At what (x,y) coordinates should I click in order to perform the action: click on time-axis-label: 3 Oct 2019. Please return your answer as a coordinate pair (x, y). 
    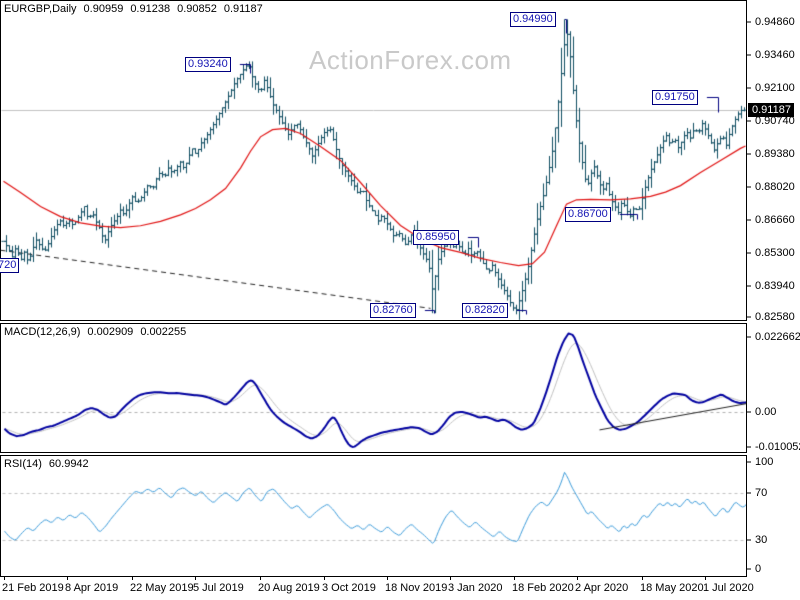
    Looking at the image, I should click on (349, 588).